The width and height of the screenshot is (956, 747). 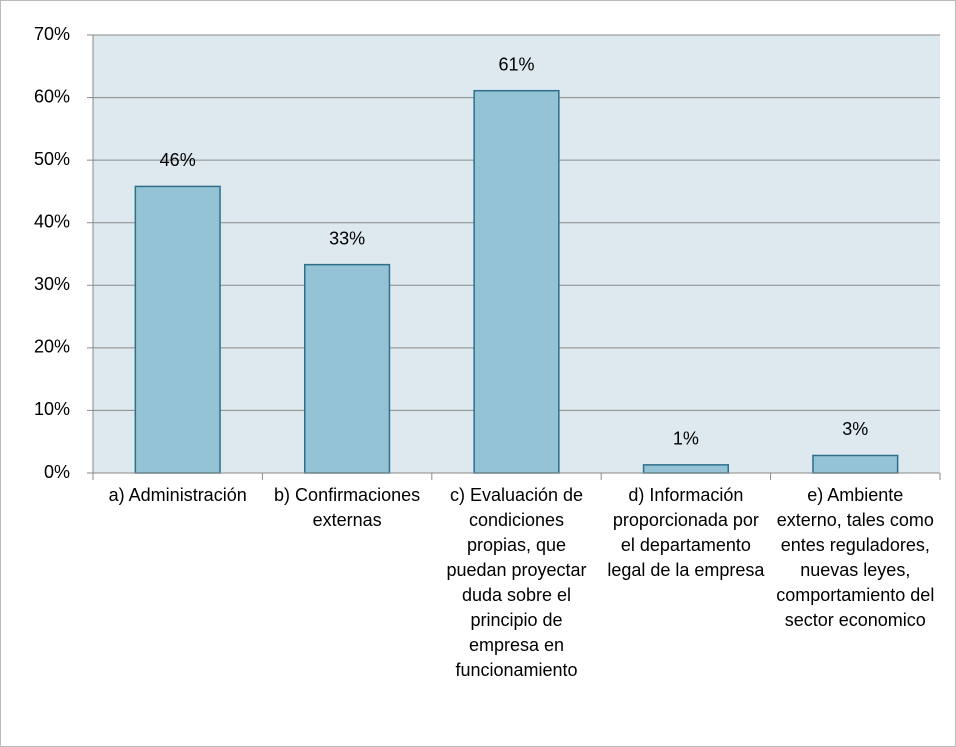 I want to click on value-label: 3%, so click(x=855, y=429).